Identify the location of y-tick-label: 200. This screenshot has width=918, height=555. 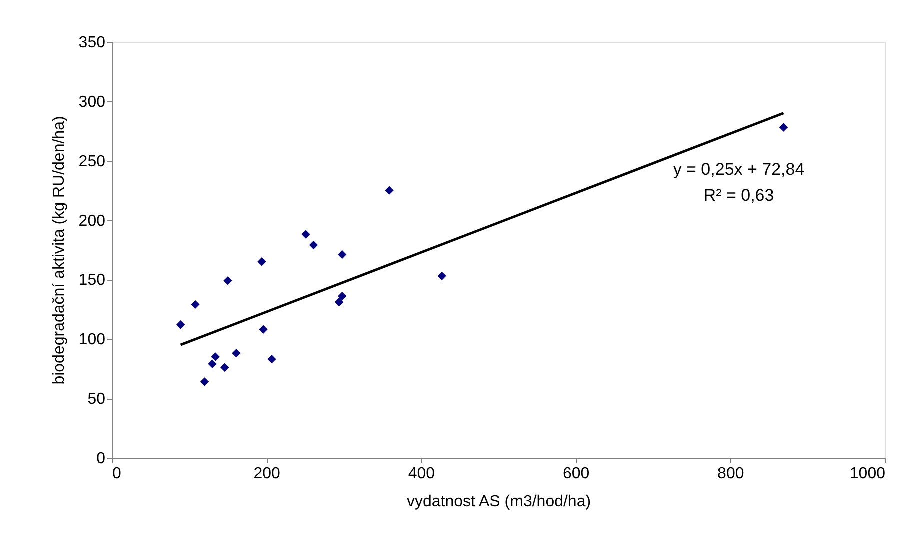
(92, 221).